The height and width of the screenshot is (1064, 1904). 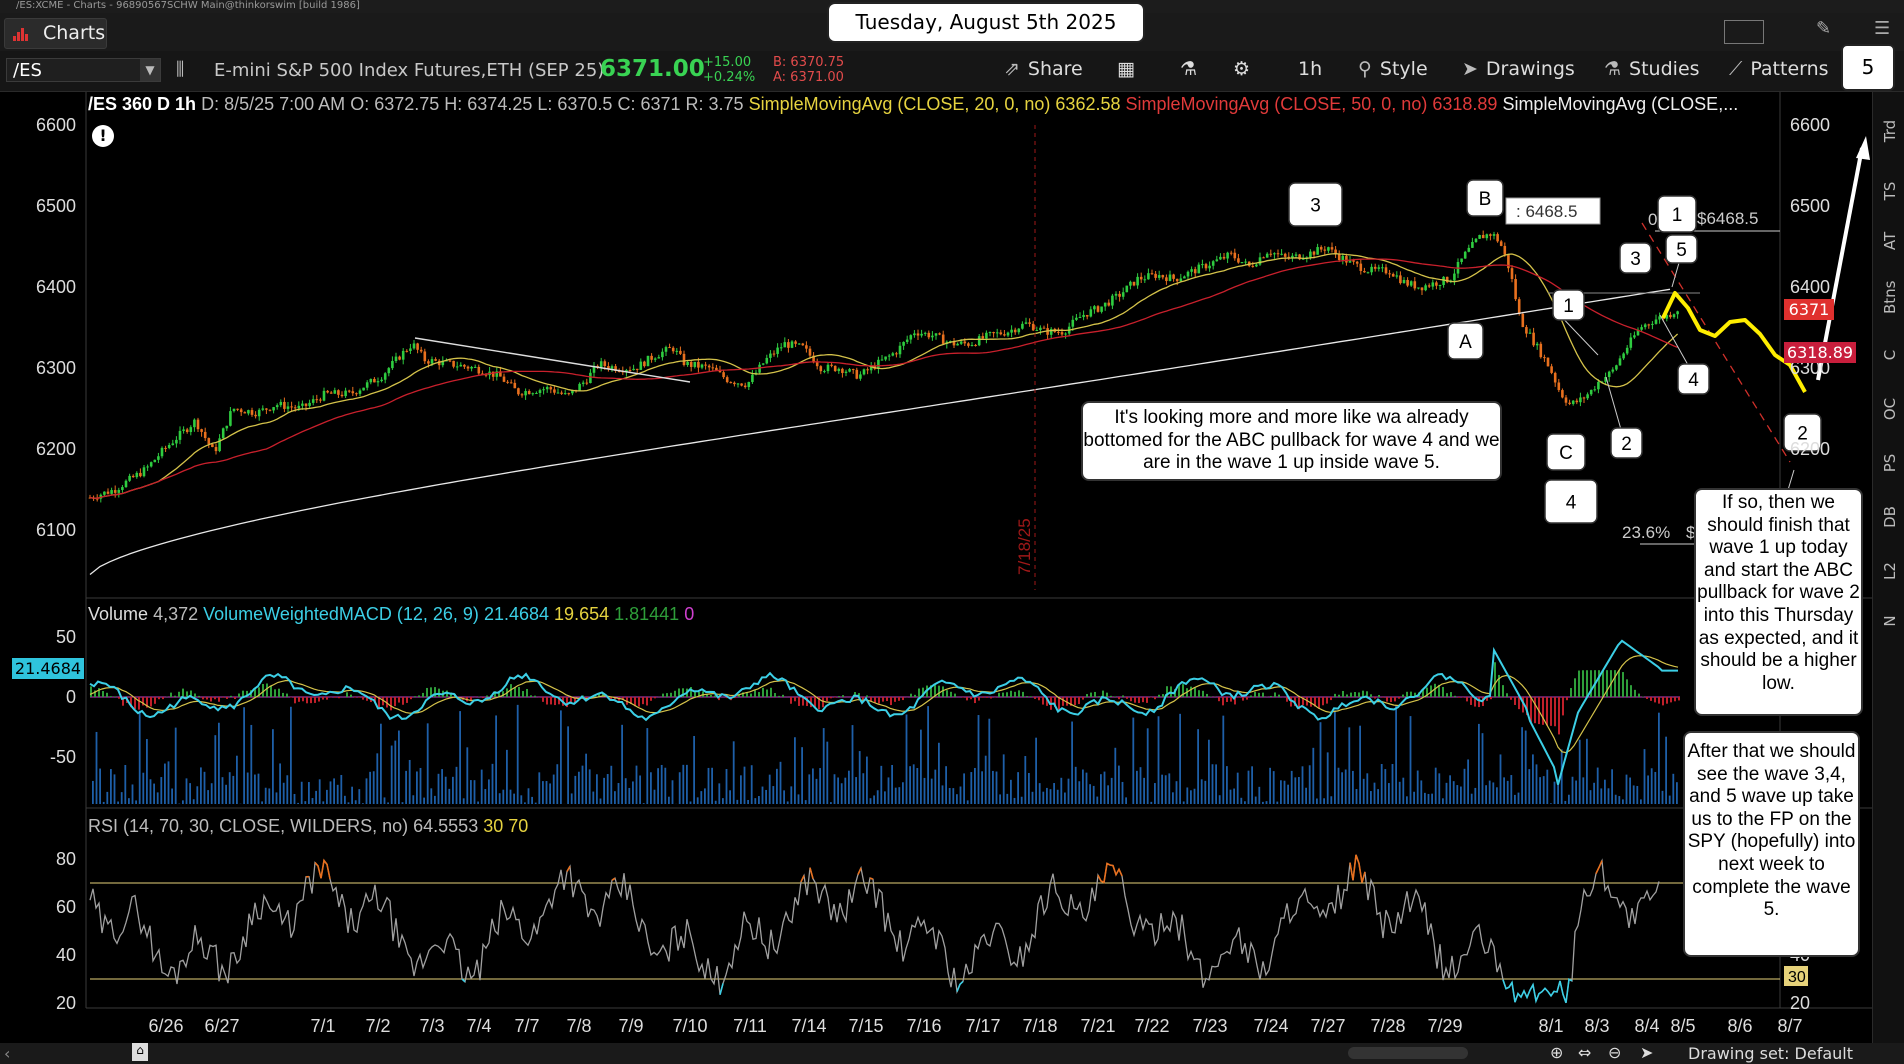 What do you see at coordinates (493, 826) in the screenshot?
I see `rsi-oversold-value: 30` at bounding box center [493, 826].